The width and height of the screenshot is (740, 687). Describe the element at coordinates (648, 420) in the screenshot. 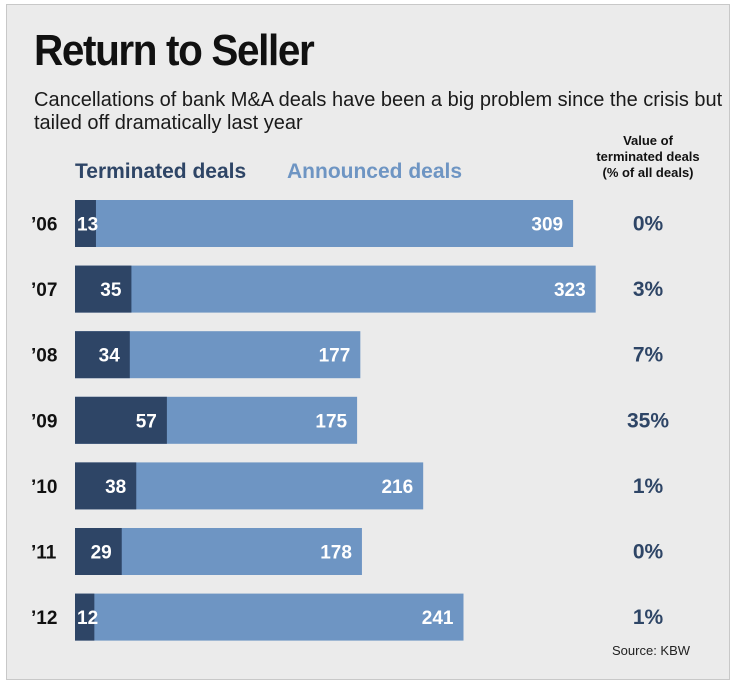

I see `terminated-value-percent: 35%` at that location.